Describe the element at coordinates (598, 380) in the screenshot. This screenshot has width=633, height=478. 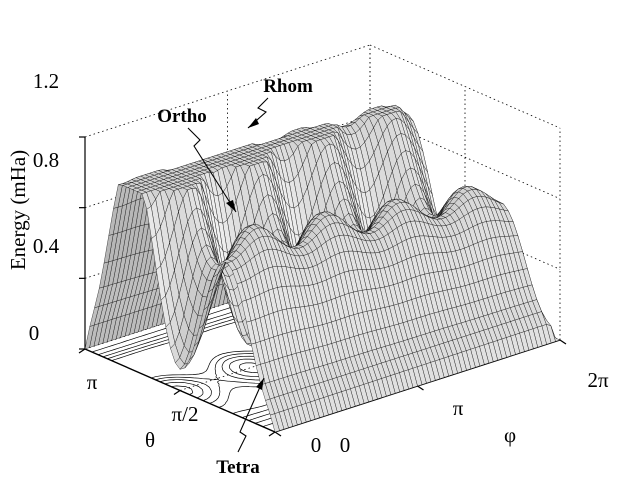
I see `phi-tick-label-2pi: 2π` at that location.